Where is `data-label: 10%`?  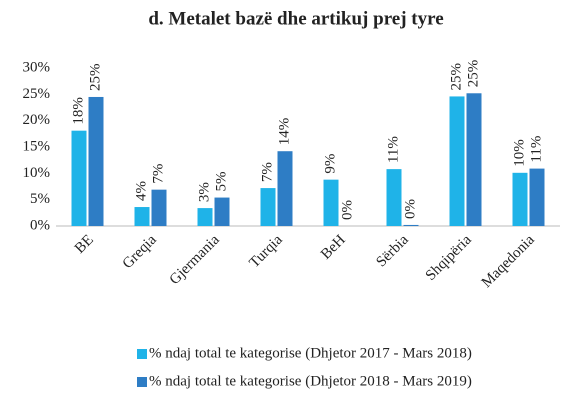 data-label: 10% is located at coordinates (519, 153).